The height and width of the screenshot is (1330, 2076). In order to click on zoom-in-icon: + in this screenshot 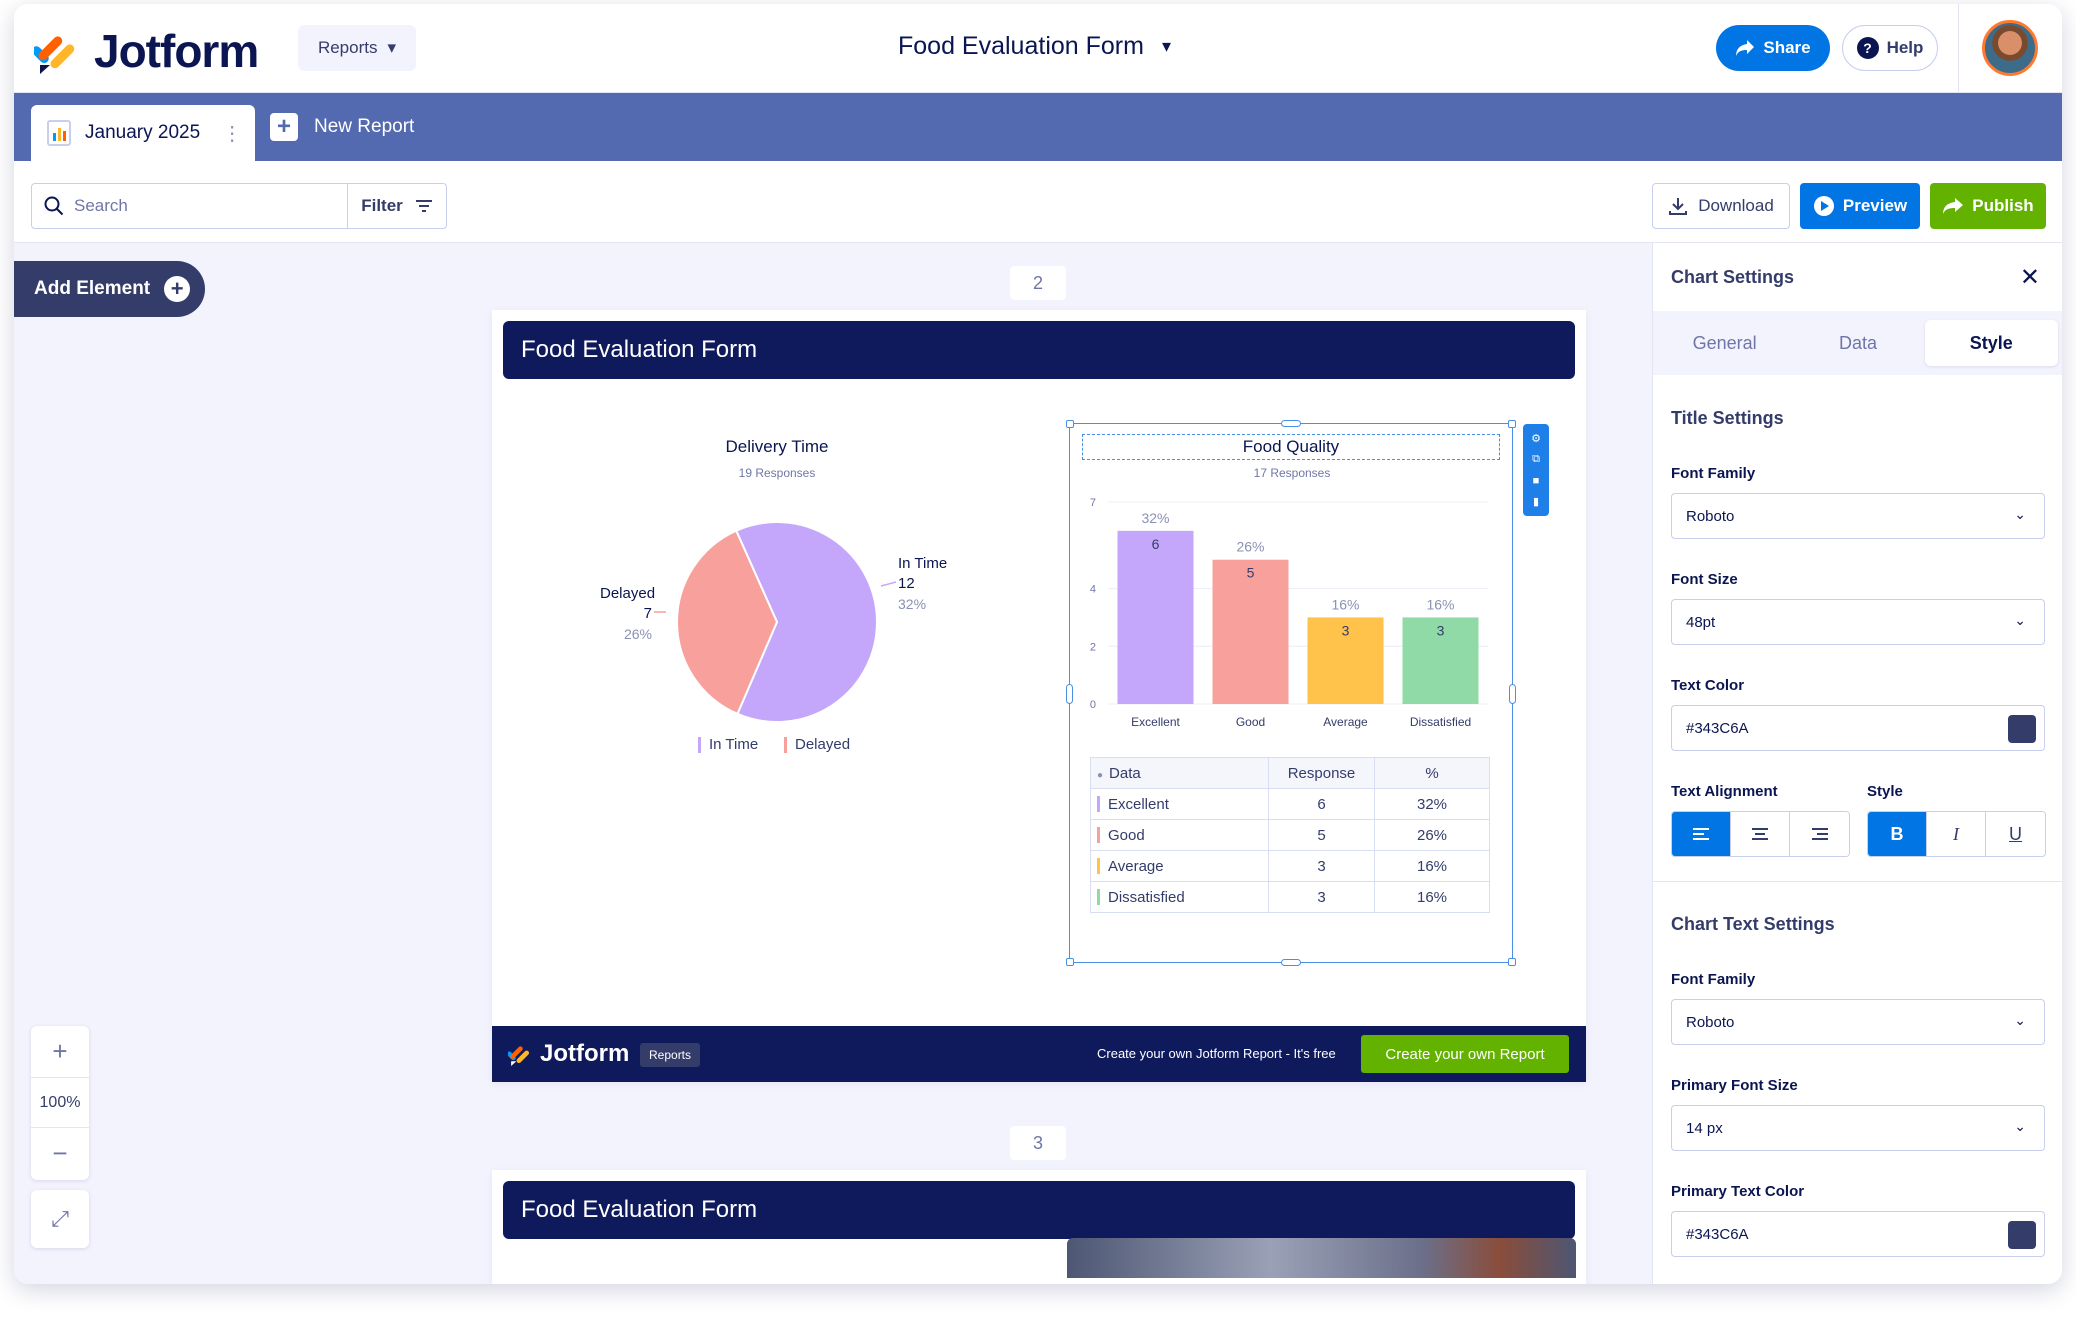, I will do `click(60, 1051)`.